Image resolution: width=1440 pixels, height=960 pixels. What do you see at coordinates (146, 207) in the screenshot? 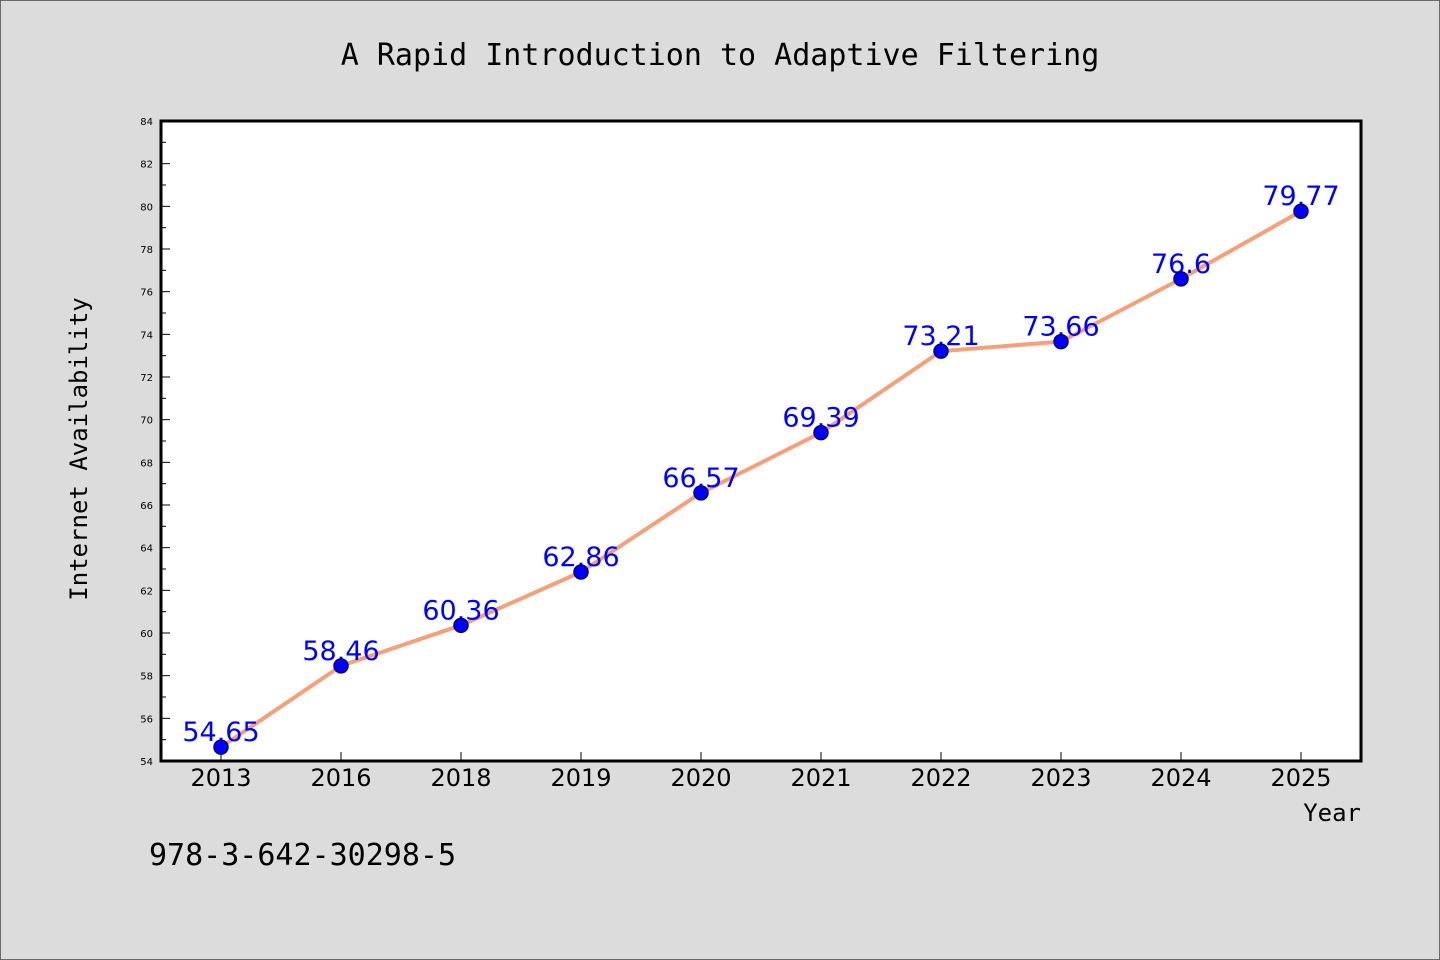
I see `y-tick-label: 80` at bounding box center [146, 207].